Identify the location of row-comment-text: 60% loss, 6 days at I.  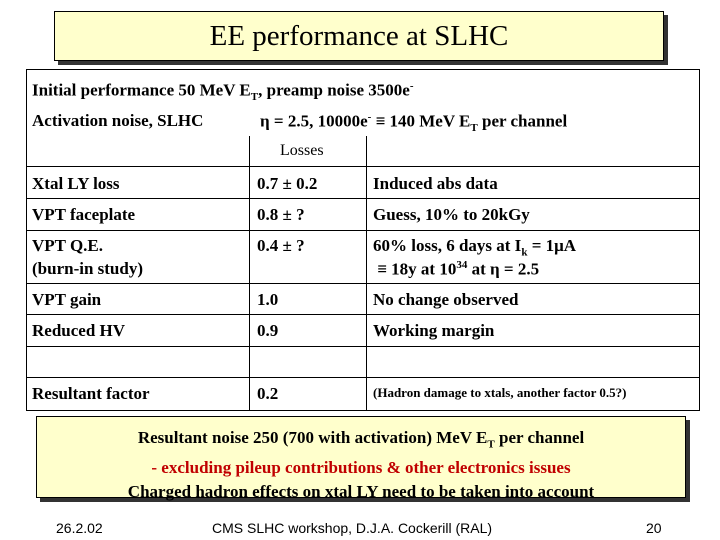
(447, 245).